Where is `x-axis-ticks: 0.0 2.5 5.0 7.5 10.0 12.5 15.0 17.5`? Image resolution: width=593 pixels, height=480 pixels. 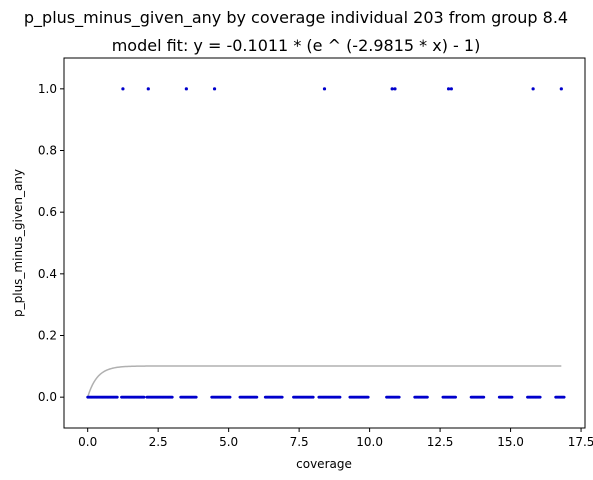 x-axis-ticks: 0.0 2.5 5.0 7.5 10.0 12.5 15.0 17.5 is located at coordinates (335, 438).